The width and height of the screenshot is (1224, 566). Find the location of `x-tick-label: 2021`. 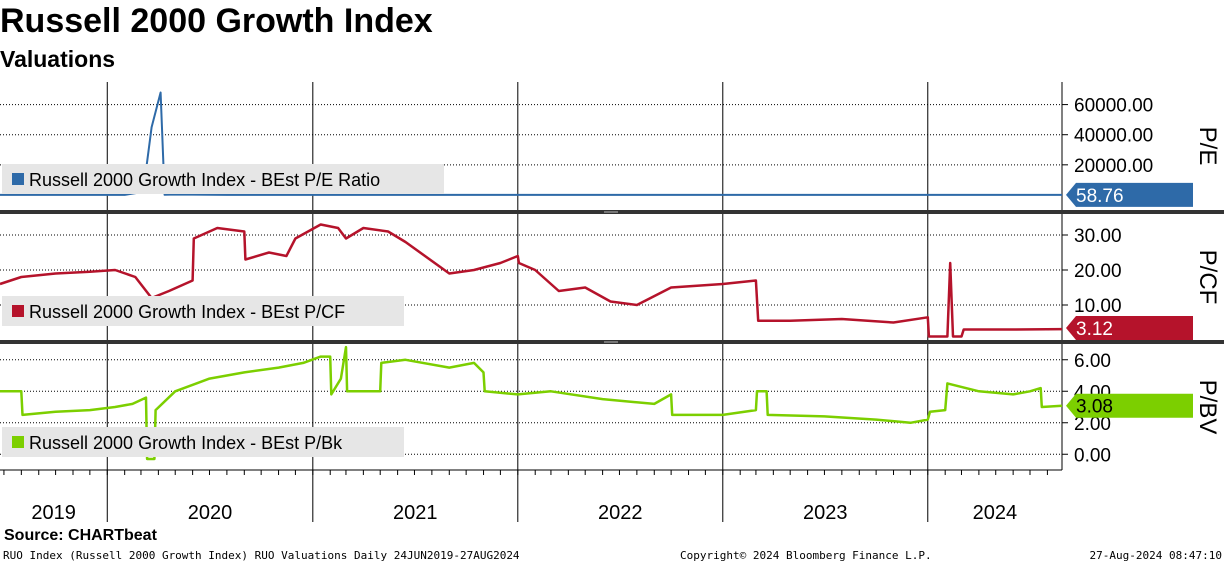

x-tick-label: 2021 is located at coordinates (415, 513).